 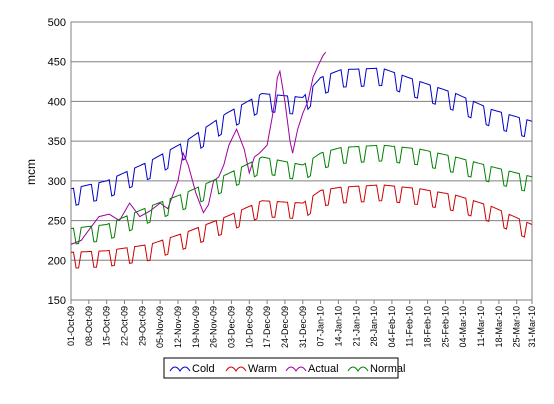 What do you see at coordinates (323, 369) in the screenshot?
I see `legend-label-actual: Actual` at bounding box center [323, 369].